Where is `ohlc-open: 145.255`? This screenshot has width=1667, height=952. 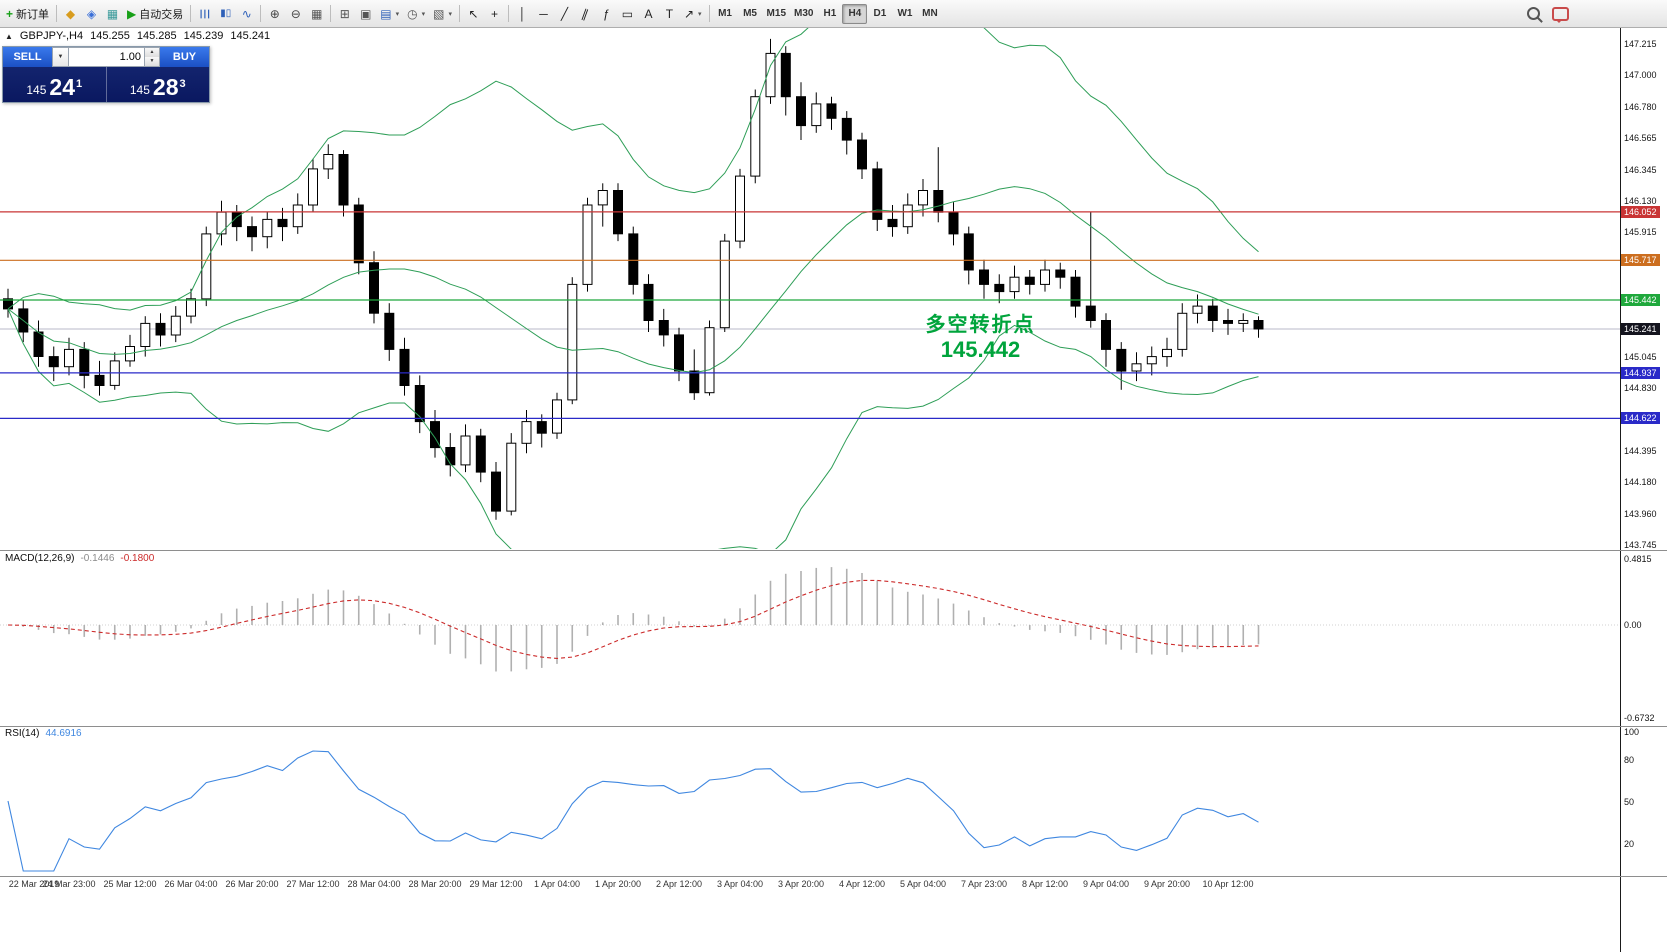 ohlc-open: 145.255 is located at coordinates (110, 36).